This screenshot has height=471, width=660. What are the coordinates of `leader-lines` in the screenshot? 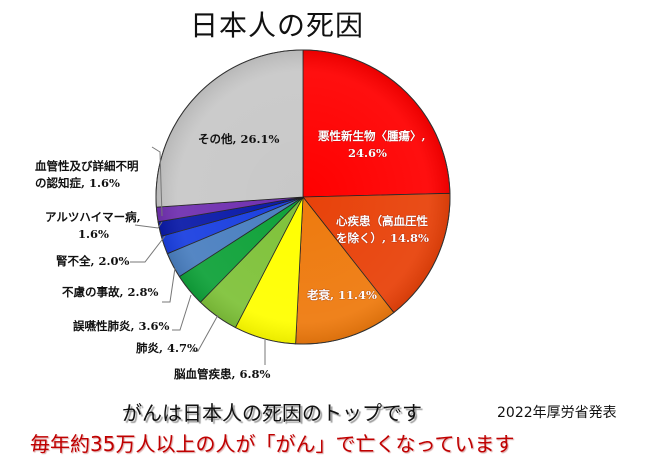 It's located at (198, 255).